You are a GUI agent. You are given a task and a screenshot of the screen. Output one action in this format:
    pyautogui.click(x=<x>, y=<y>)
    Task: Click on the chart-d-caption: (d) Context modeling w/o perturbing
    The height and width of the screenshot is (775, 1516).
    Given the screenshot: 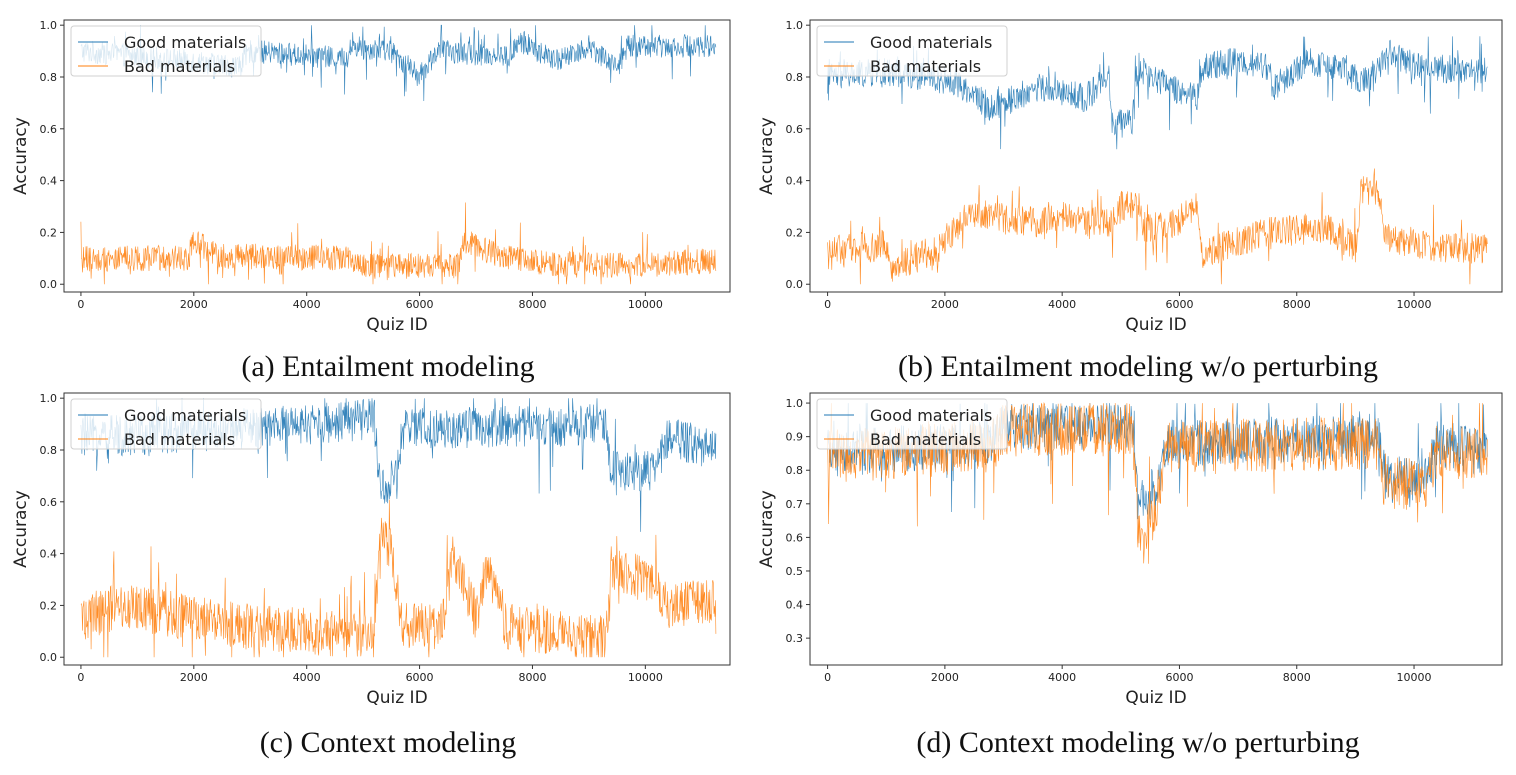 What is the action you would take?
    pyautogui.click(x=1138, y=742)
    